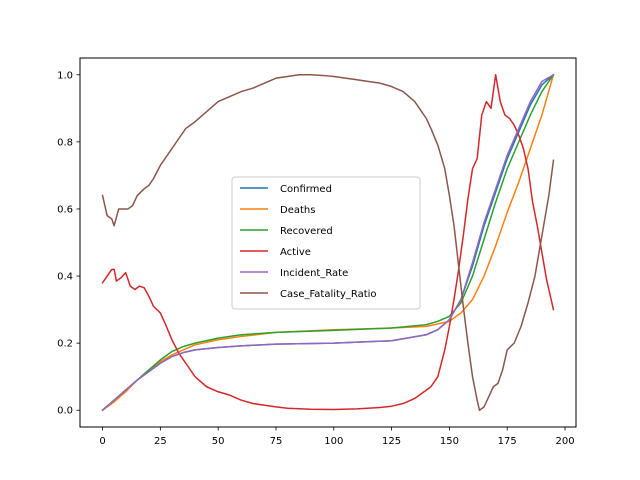 The width and height of the screenshot is (640, 480). Describe the element at coordinates (507, 441) in the screenshot. I see `x-tick-label: 175` at that location.